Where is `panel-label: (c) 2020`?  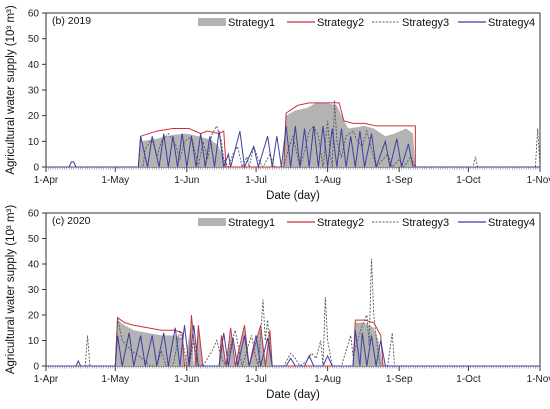
panel-label: (c) 2020 is located at coordinates (71, 221).